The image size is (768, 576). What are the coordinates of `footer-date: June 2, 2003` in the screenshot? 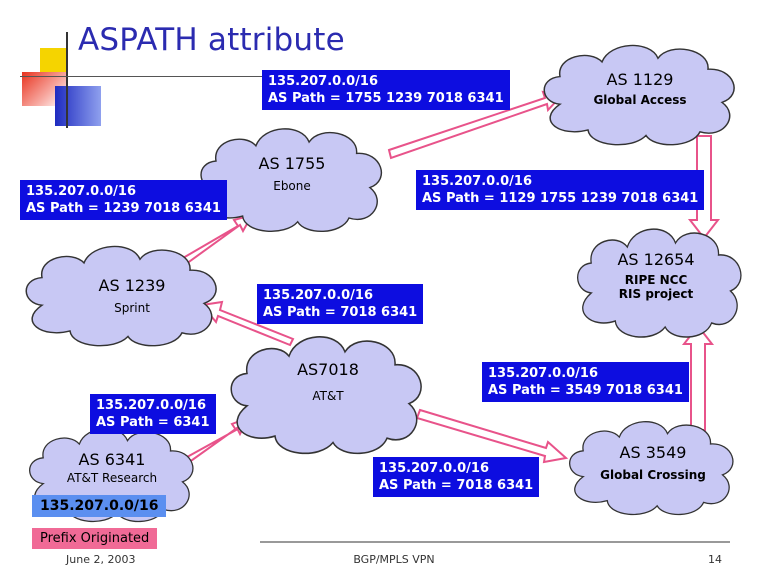 It's located at (101, 559).